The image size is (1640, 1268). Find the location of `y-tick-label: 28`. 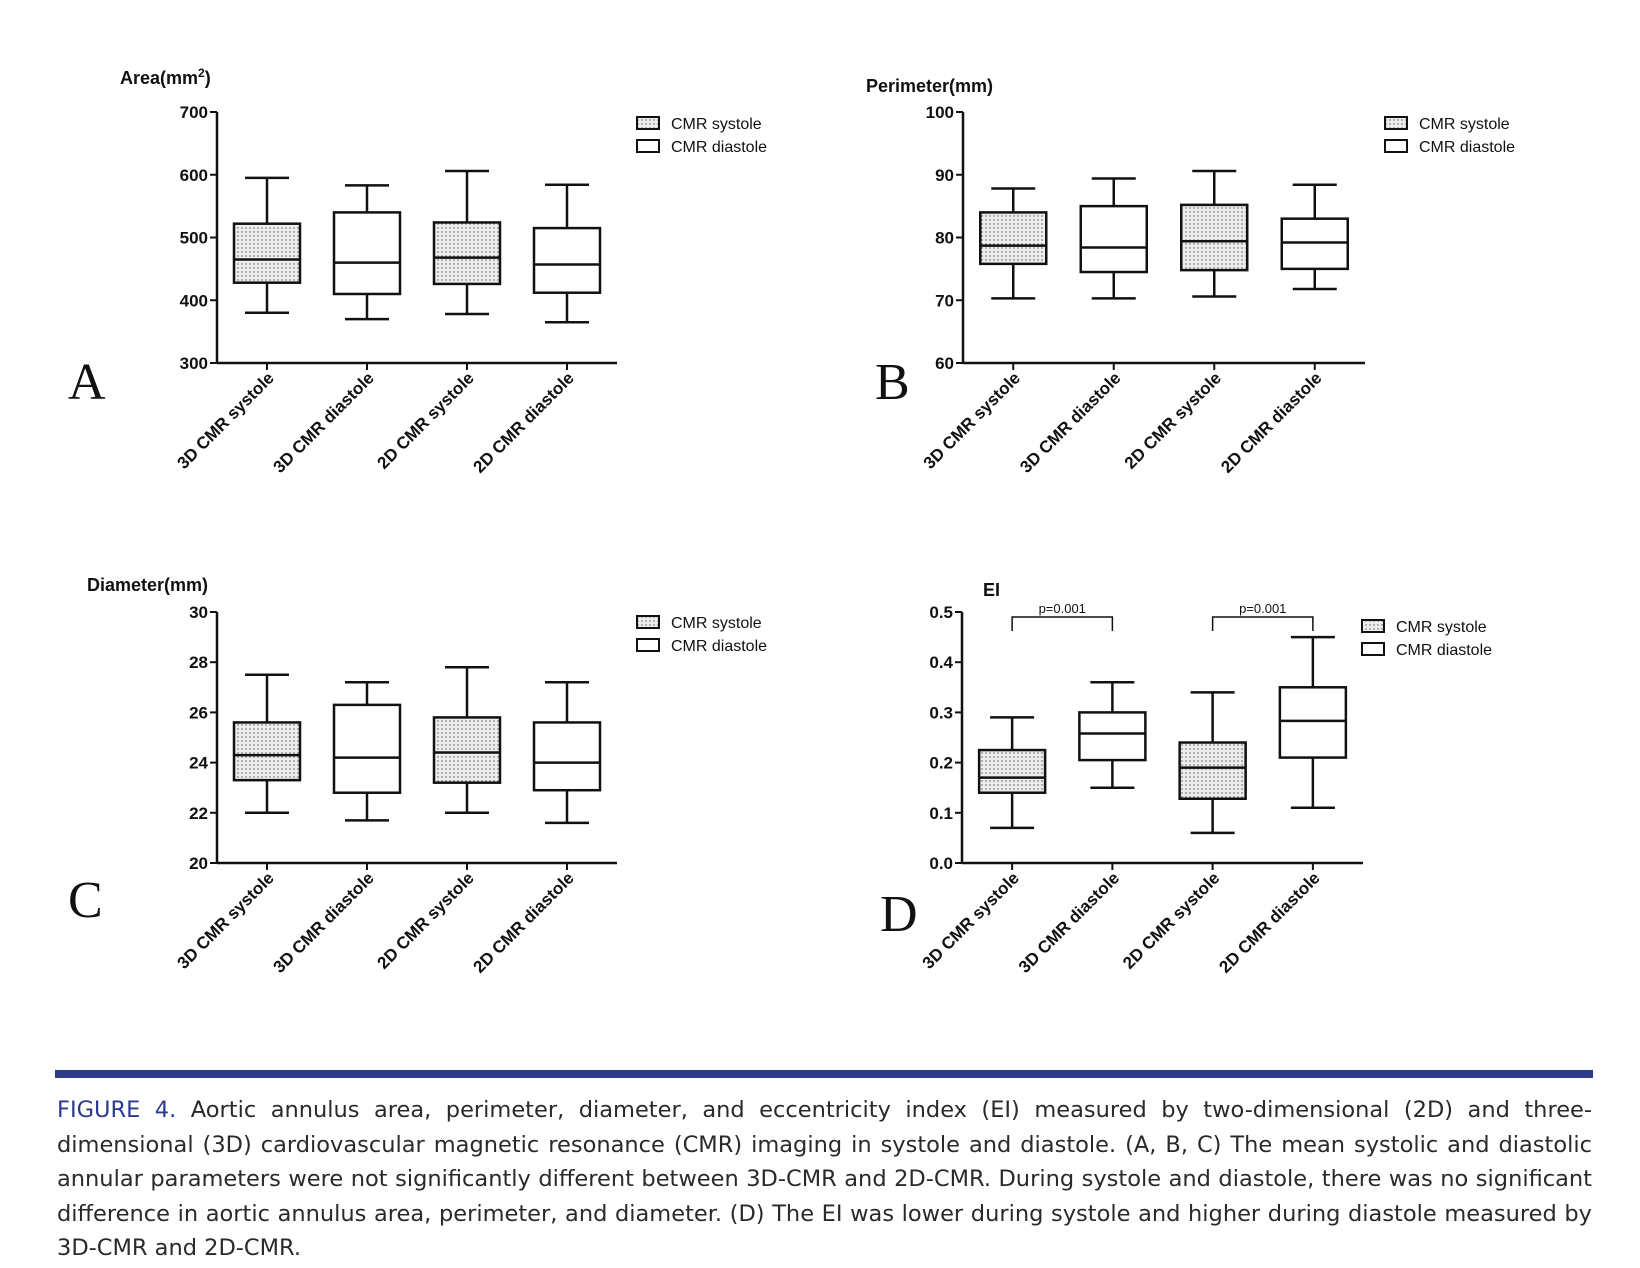

y-tick-label: 28 is located at coordinates (198, 662).